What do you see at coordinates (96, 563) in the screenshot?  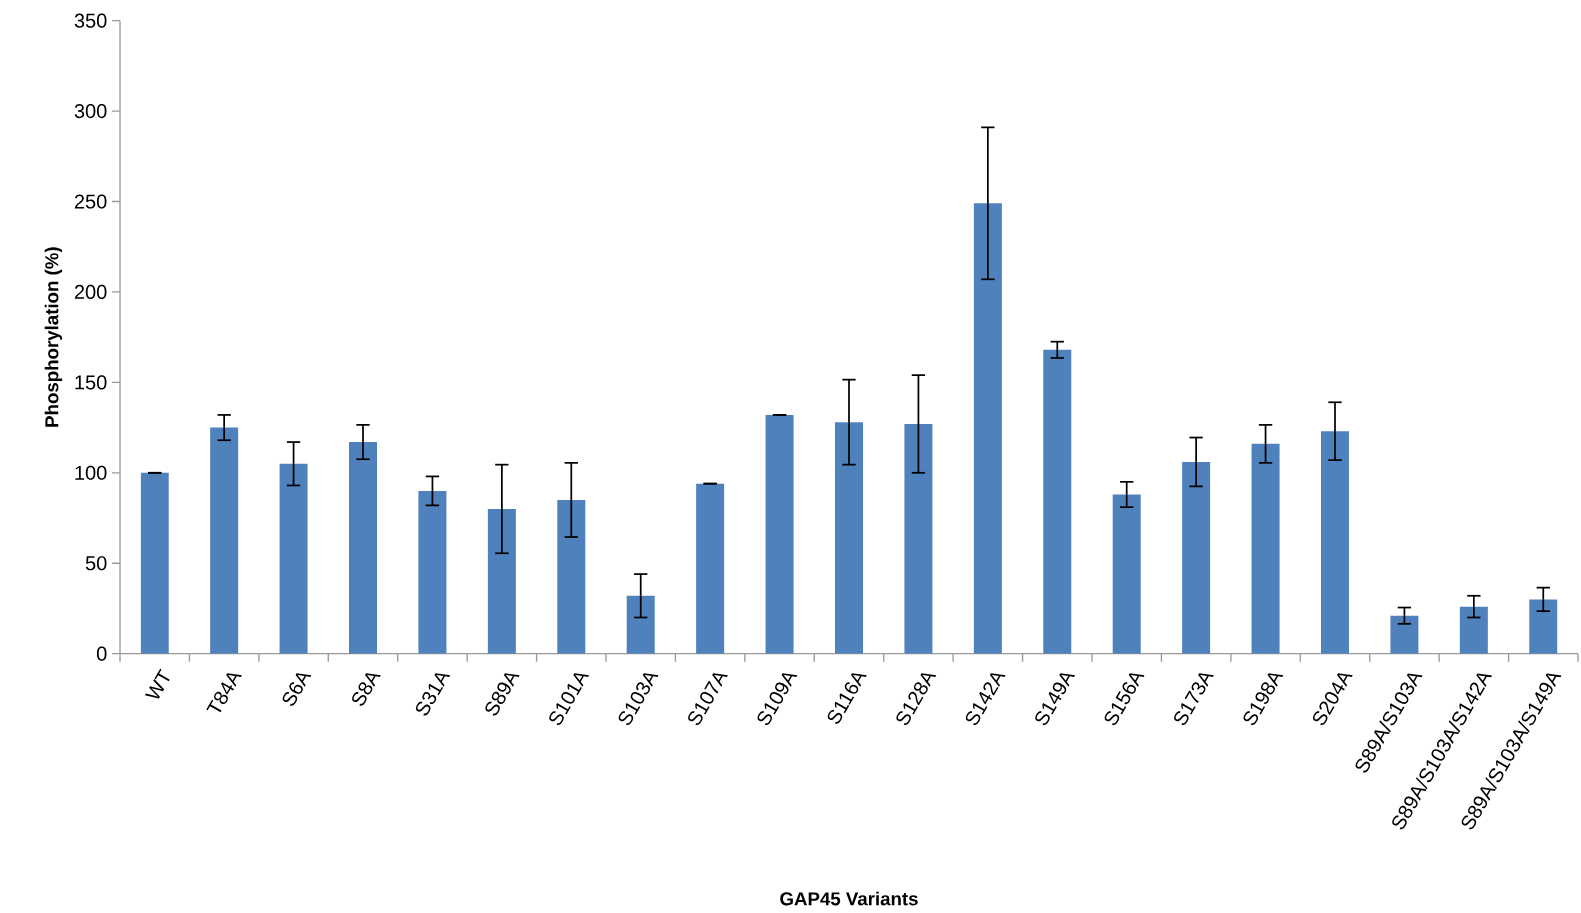 I see `y-tick-label: 50` at bounding box center [96, 563].